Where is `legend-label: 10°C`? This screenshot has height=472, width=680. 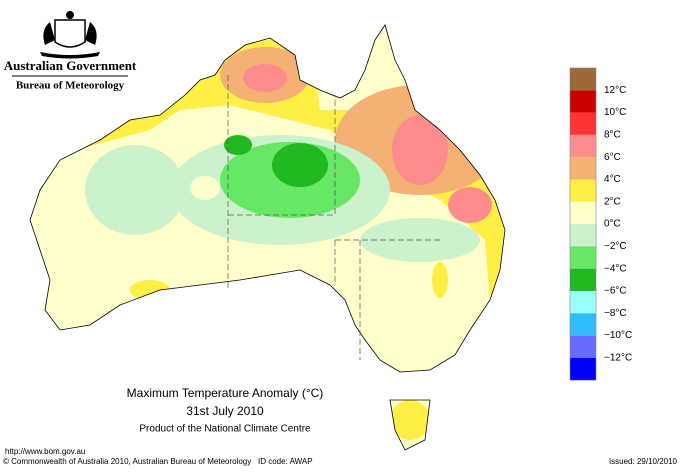
legend-label: 10°C is located at coordinates (615, 112).